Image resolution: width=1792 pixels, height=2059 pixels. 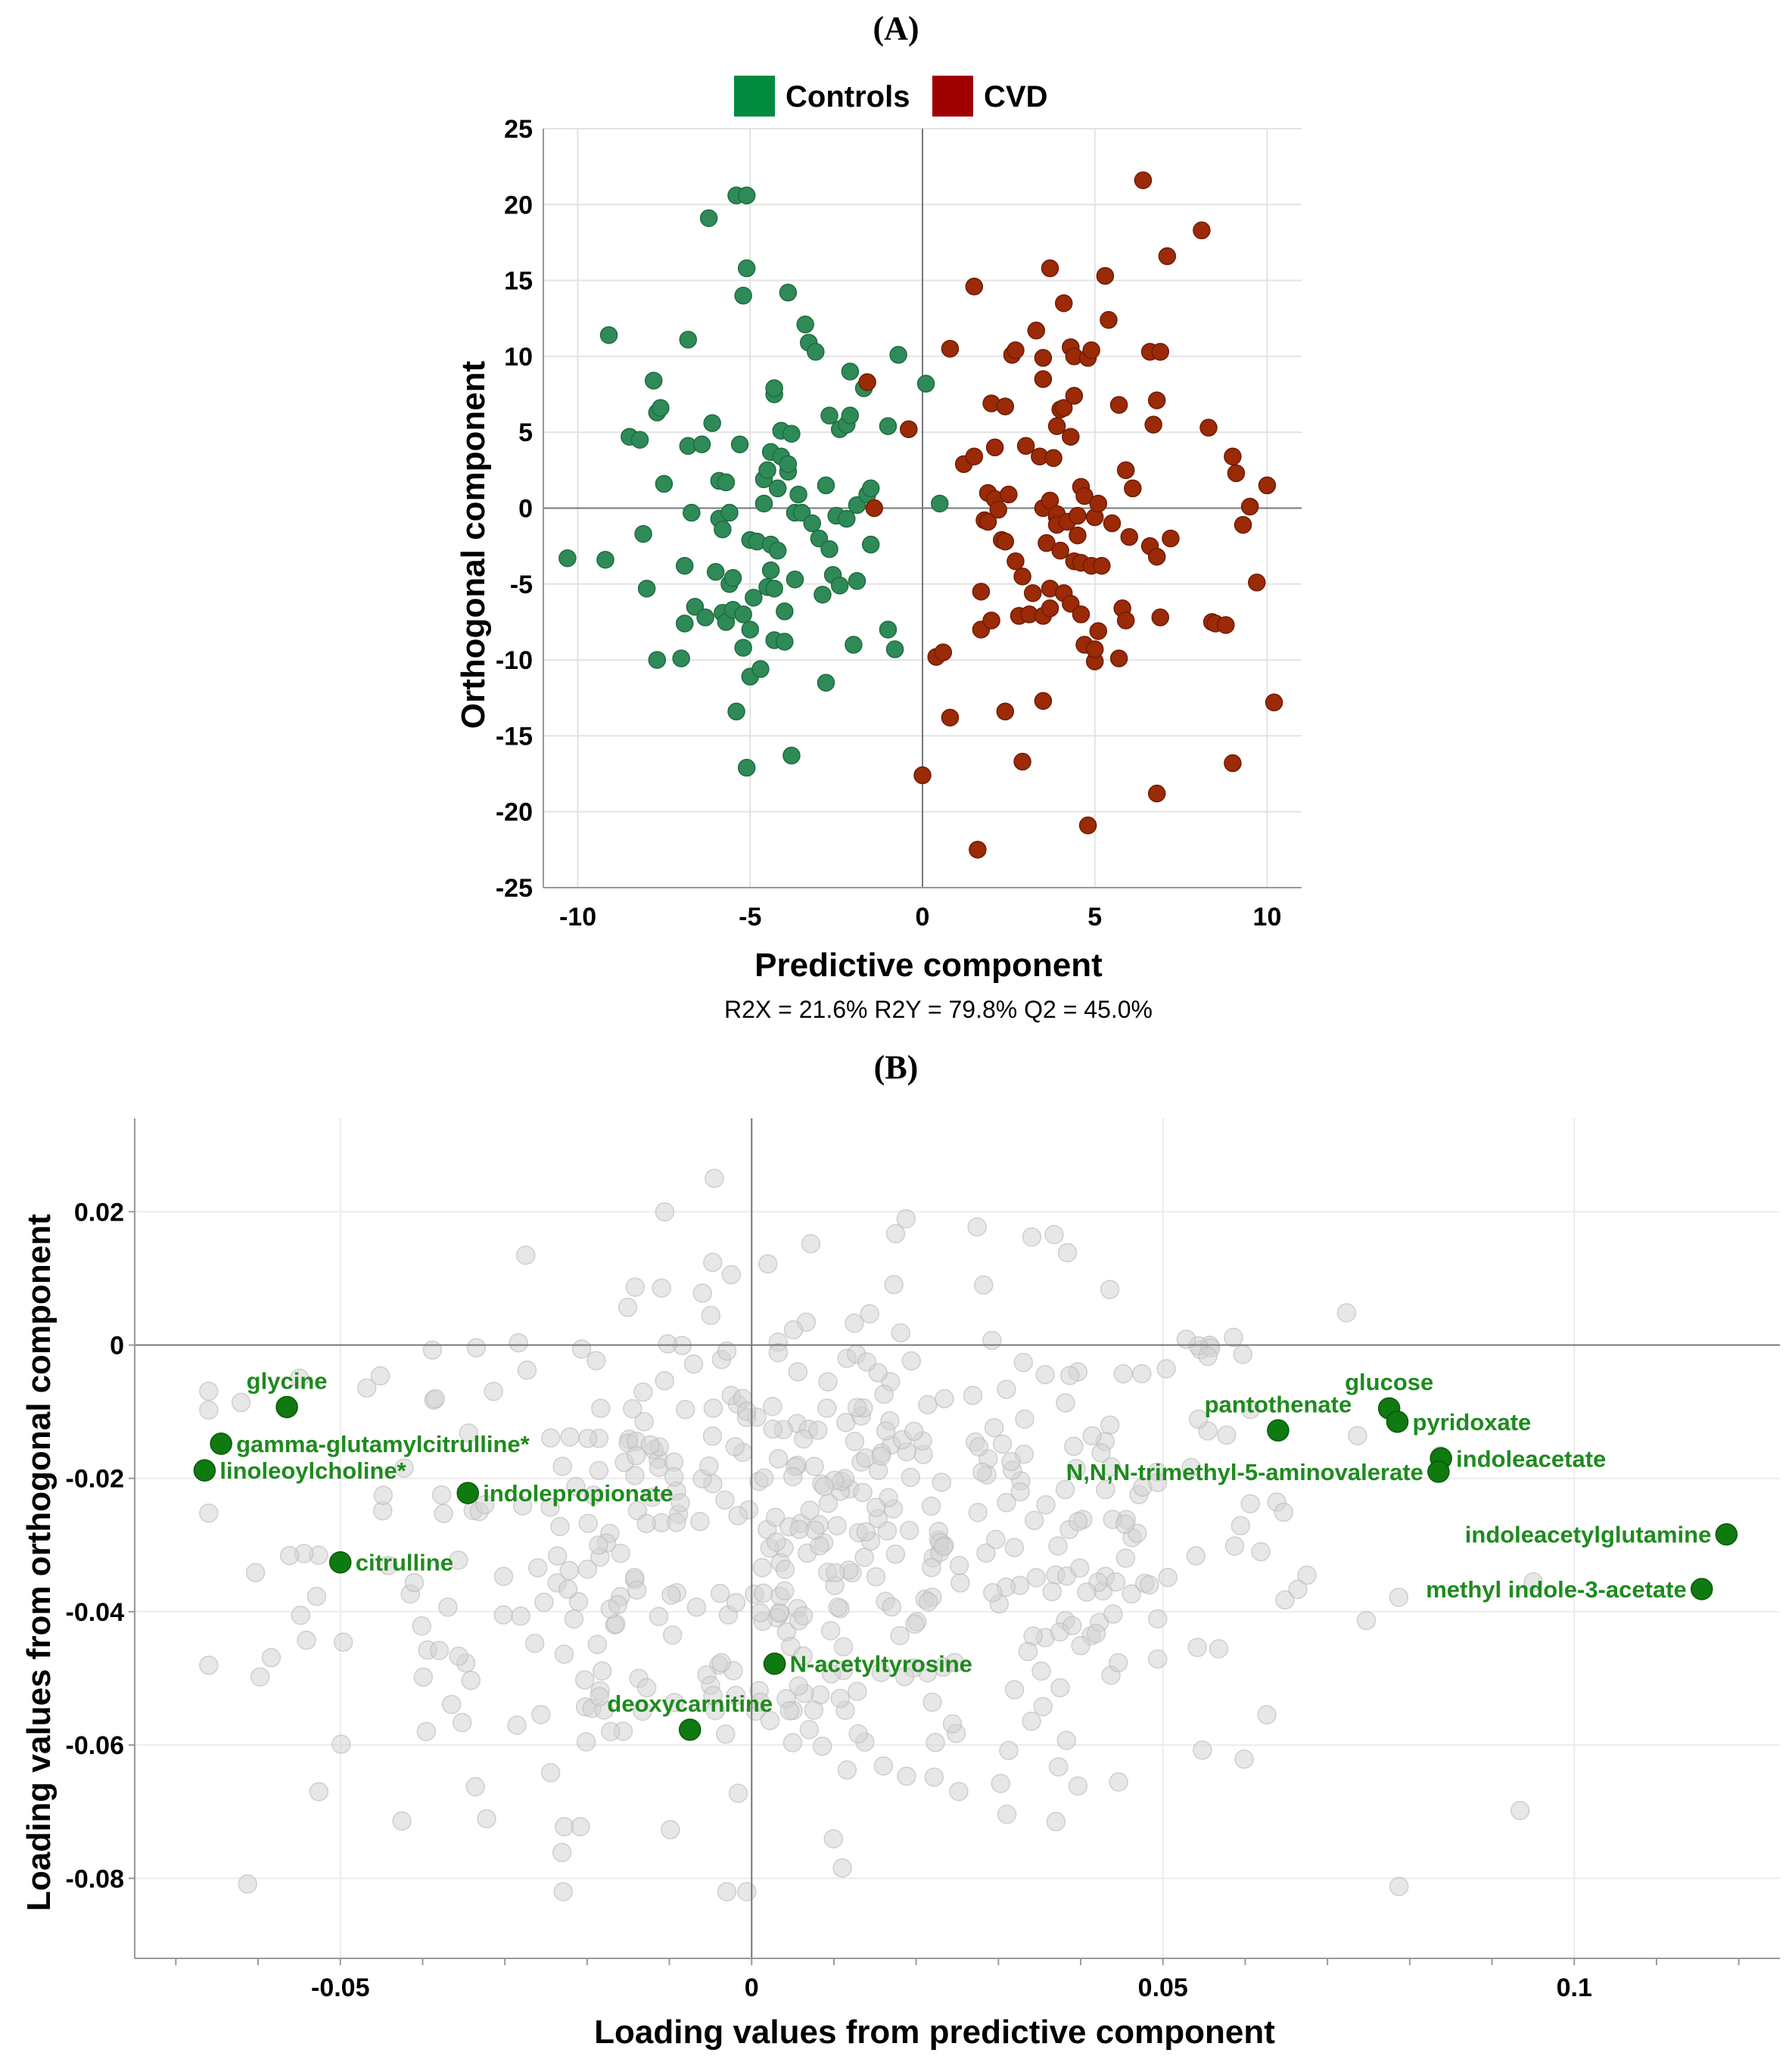 I want to click on y-tick-label: 0.02, so click(x=99, y=1212).